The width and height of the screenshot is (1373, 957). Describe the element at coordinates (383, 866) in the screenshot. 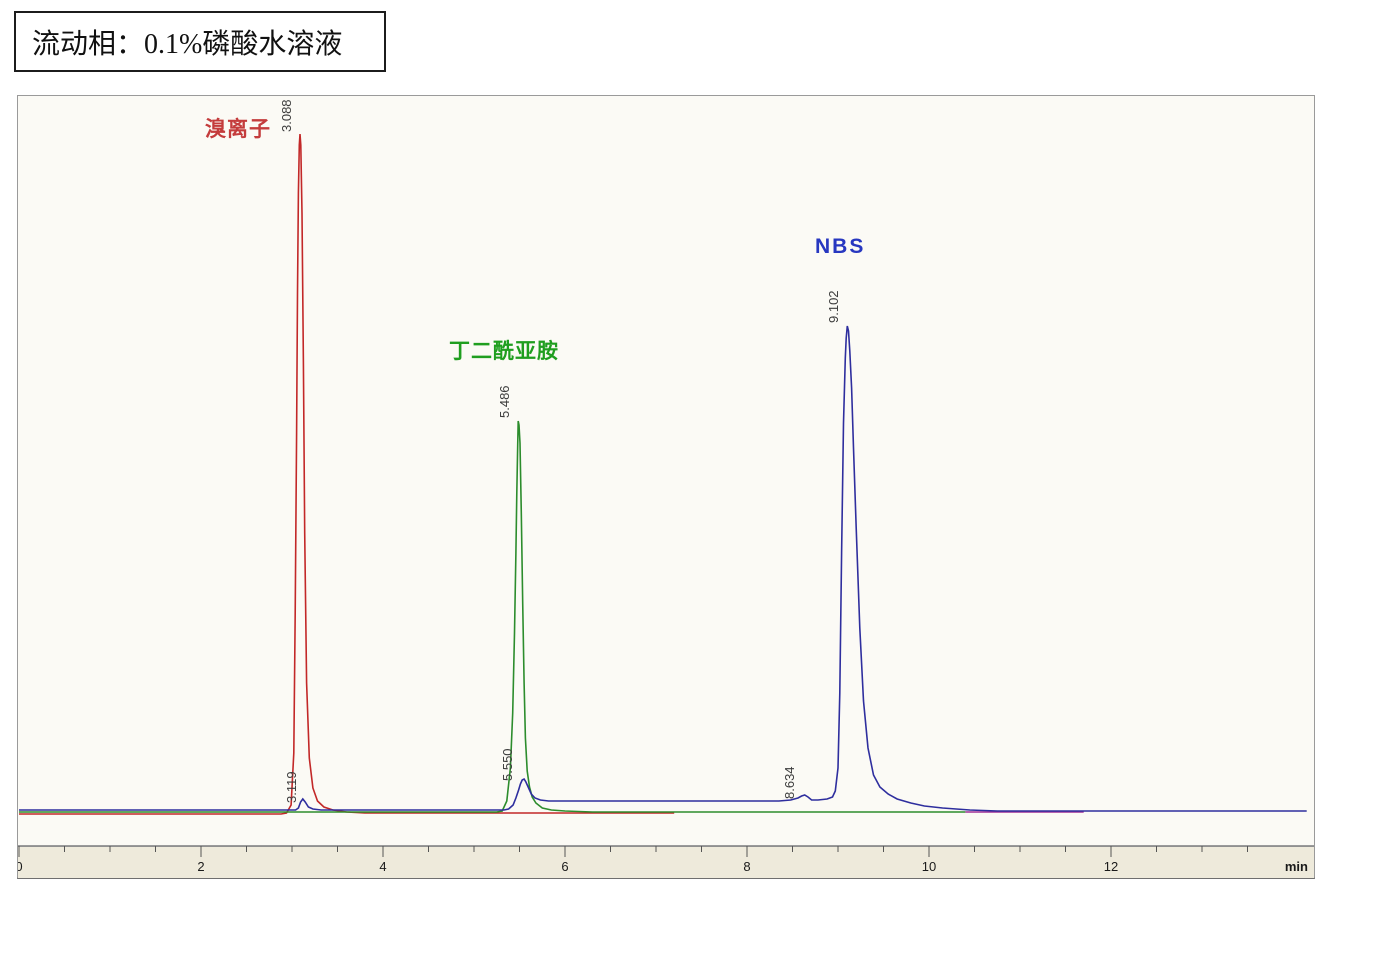

I see `axis-tick-label: 4` at that location.